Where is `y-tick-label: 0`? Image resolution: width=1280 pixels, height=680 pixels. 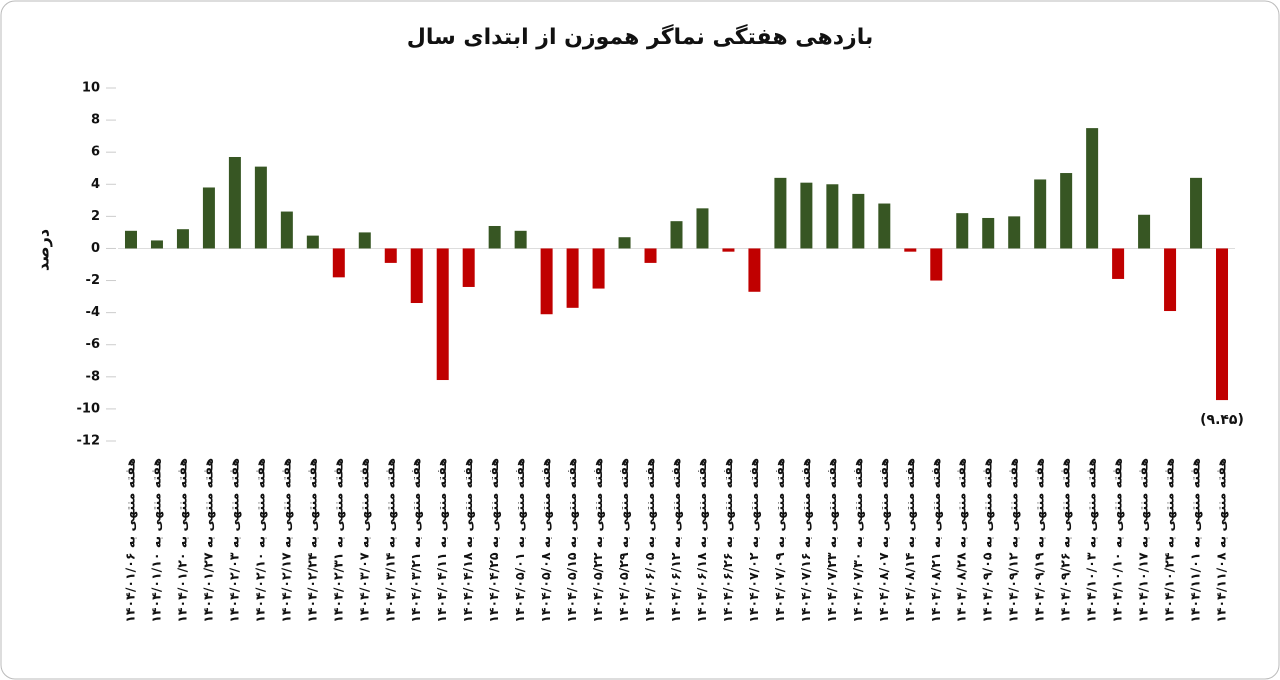 y-tick-label: 0 is located at coordinates (95, 248).